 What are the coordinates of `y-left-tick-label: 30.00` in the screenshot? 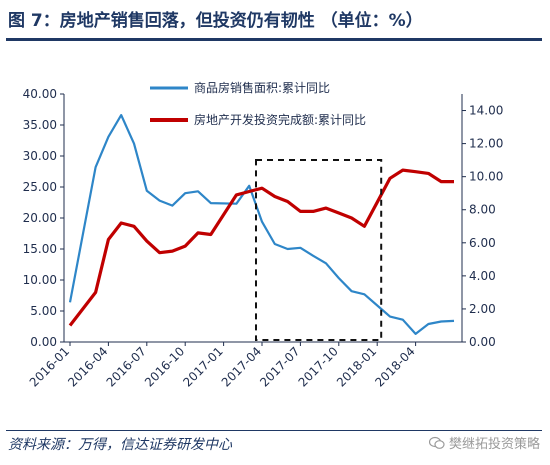 It's located at (40, 156).